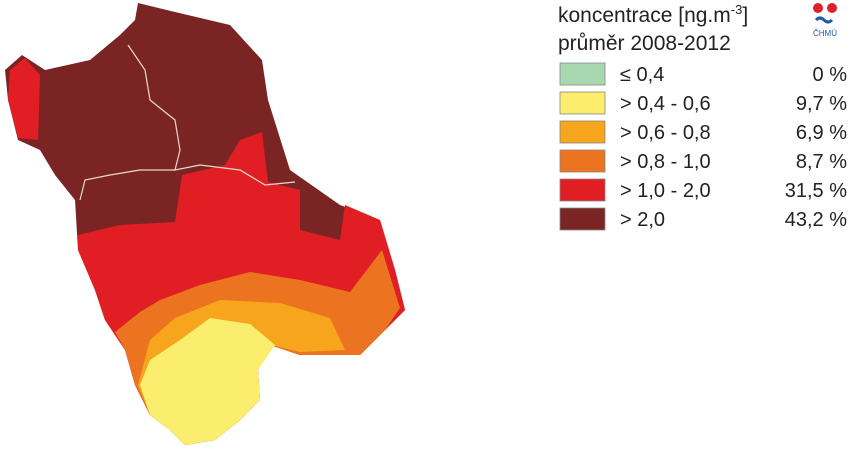 This screenshot has height=449, width=850. Describe the element at coordinates (665, 133) in the screenshot. I see `legend-label: > 0,6 - 0,8` at that location.